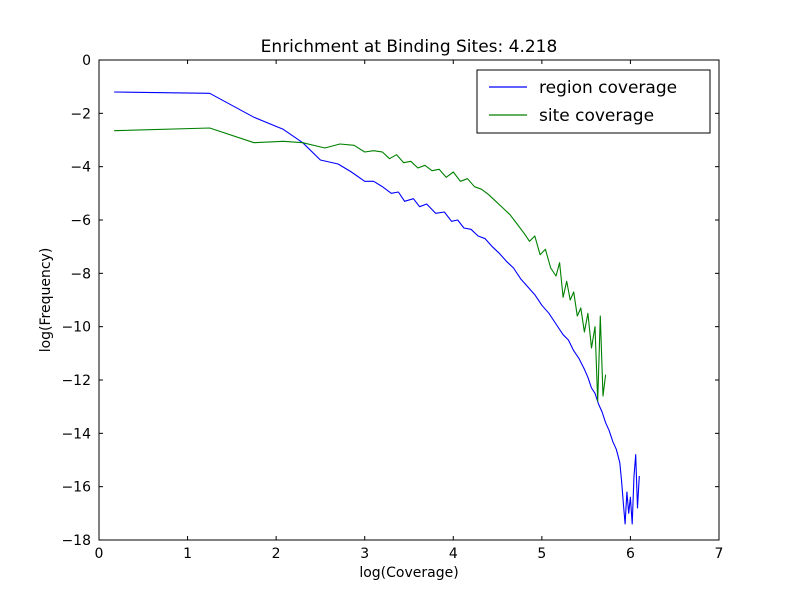 The height and width of the screenshot is (600, 800). I want to click on y-tick-label: −18, so click(76, 541).